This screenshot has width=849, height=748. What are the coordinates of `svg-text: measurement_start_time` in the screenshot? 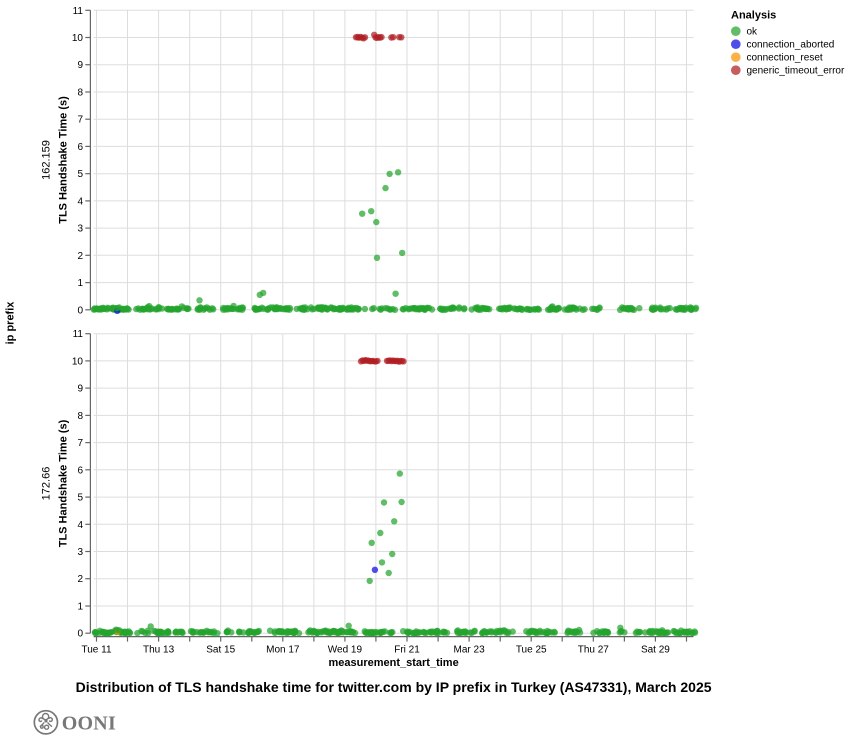 It's located at (393, 663).